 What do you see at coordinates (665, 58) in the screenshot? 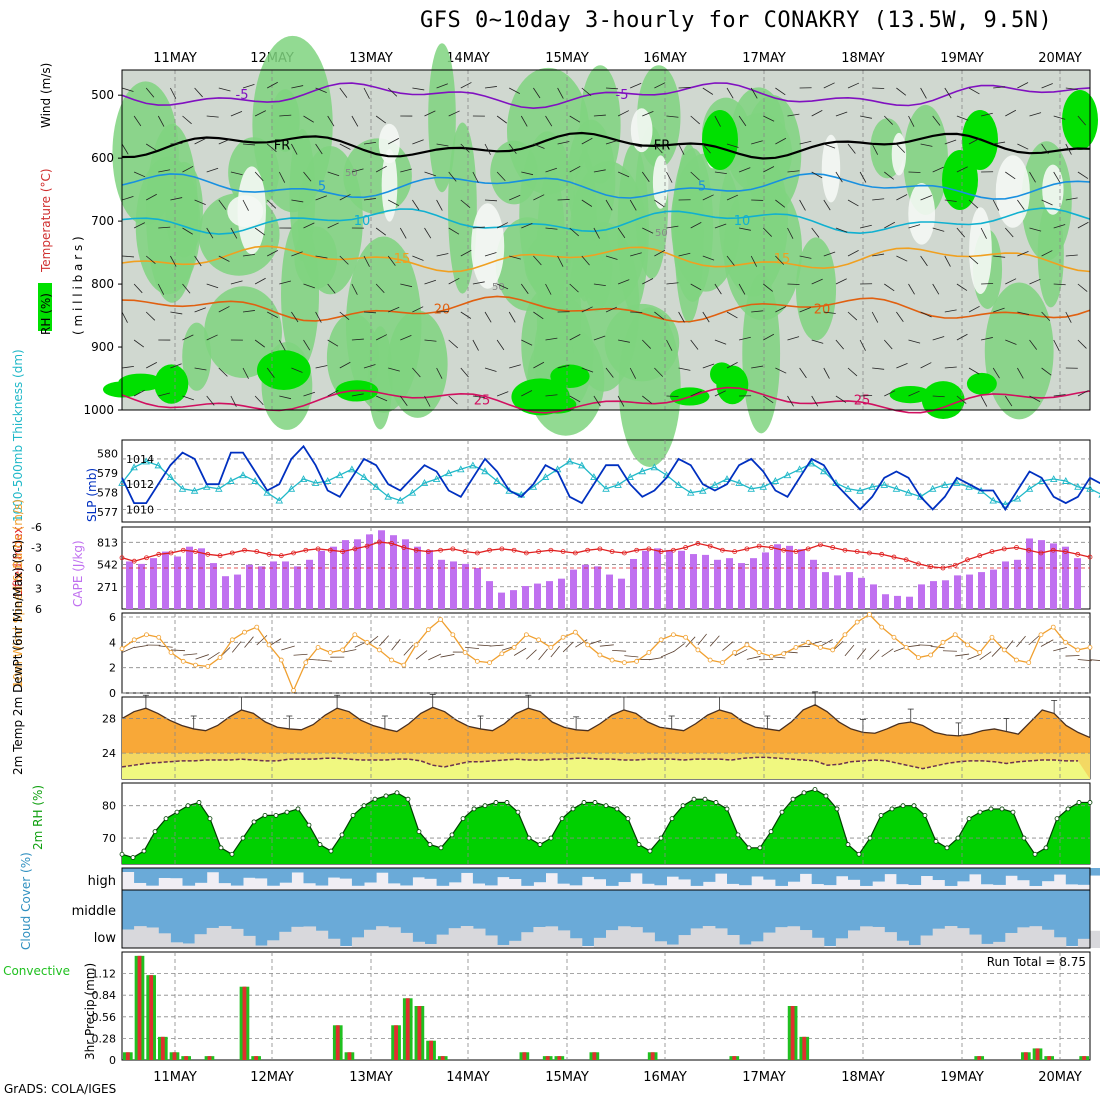
I see `x-tick-top: 16MAY` at bounding box center [665, 58].